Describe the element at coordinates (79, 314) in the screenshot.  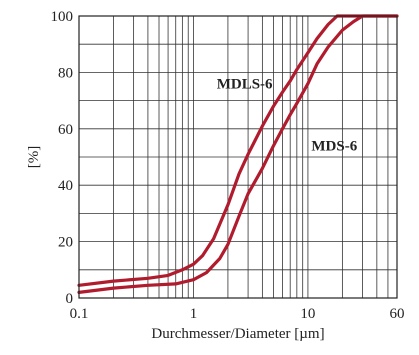
I see `x-tick-label: 0.1` at that location.